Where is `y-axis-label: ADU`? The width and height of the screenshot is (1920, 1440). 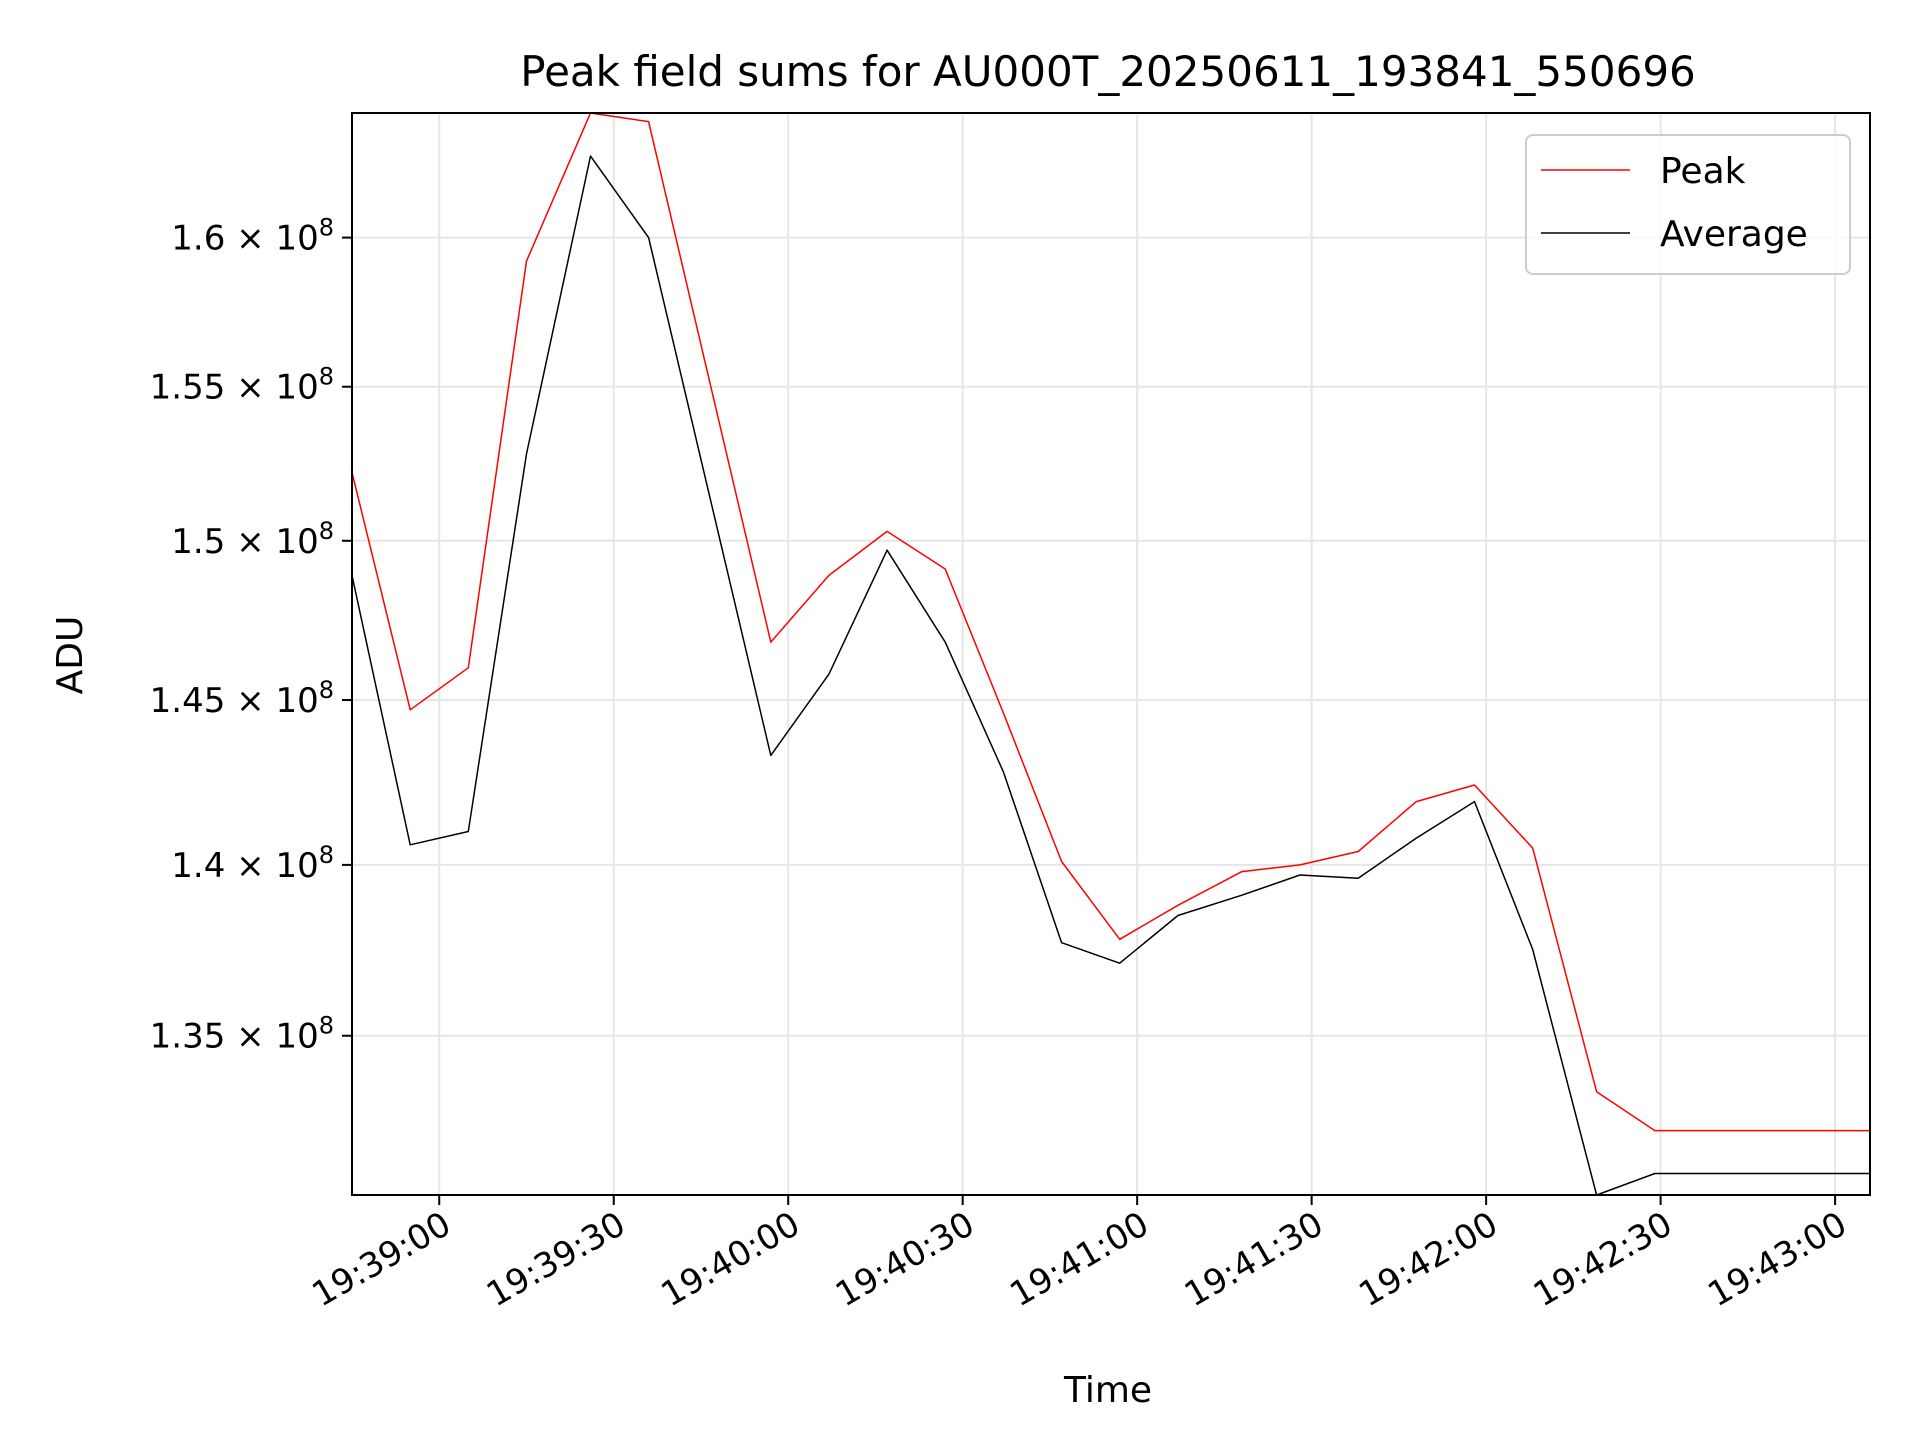 y-axis-label: ADU is located at coordinates (70, 655).